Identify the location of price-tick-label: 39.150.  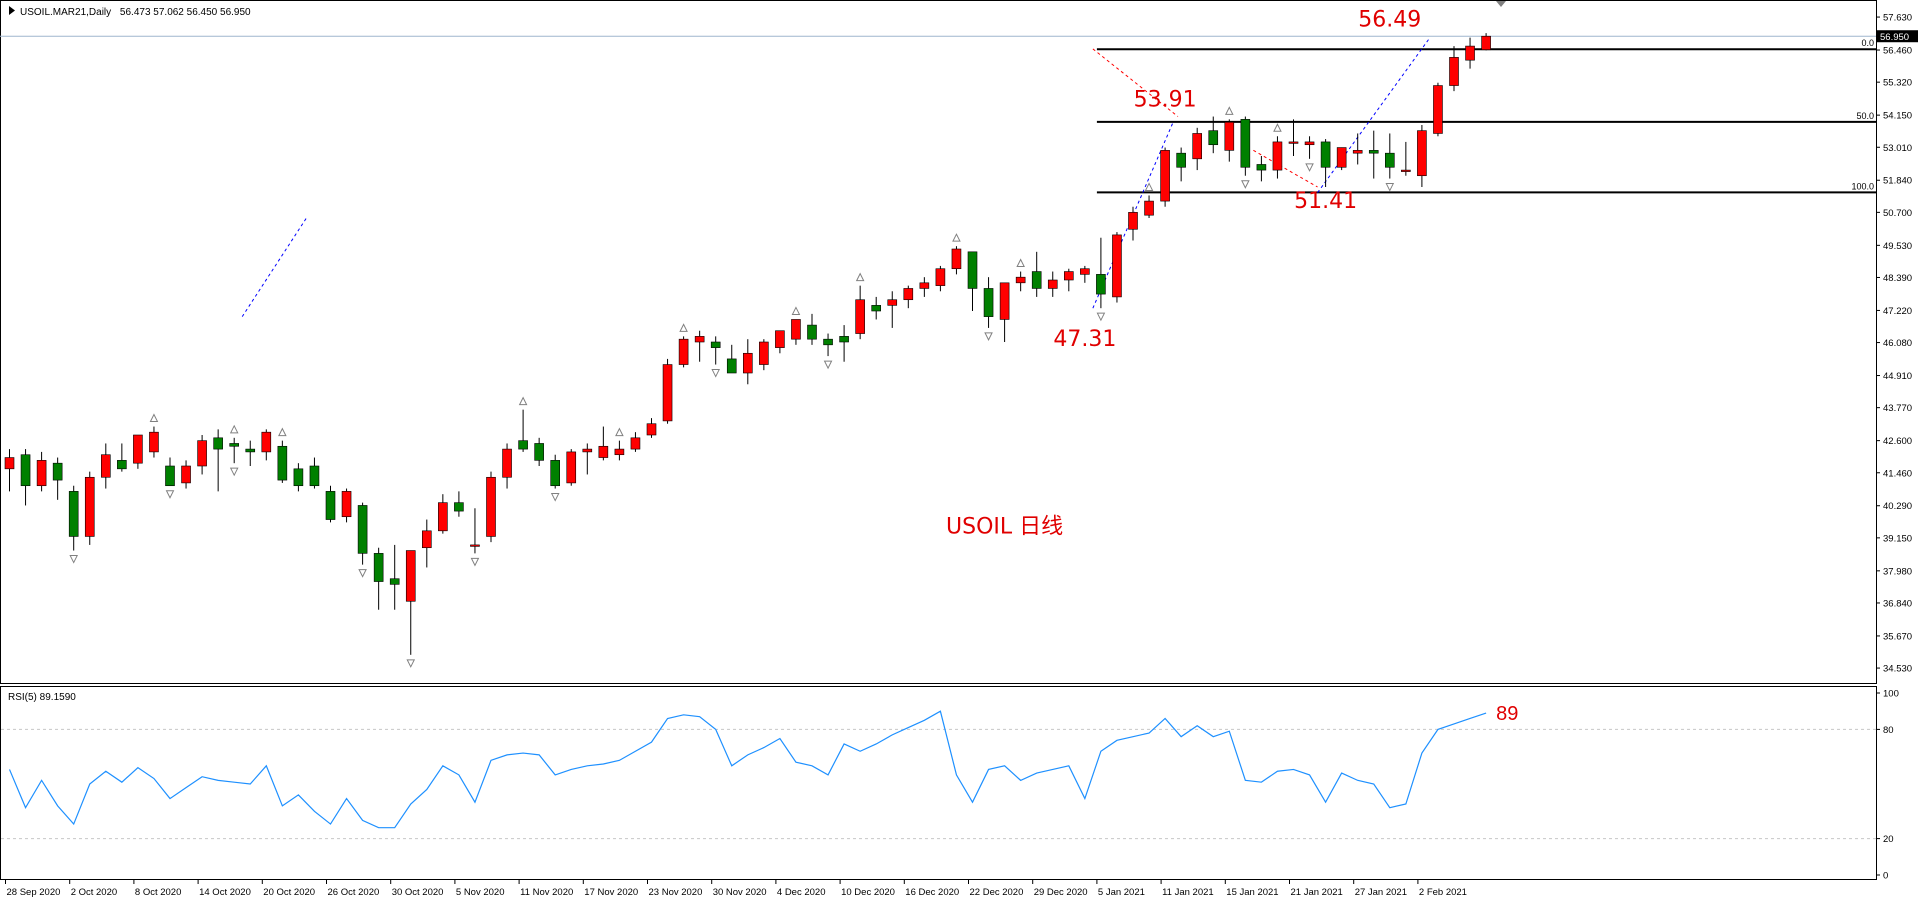
(1897, 538).